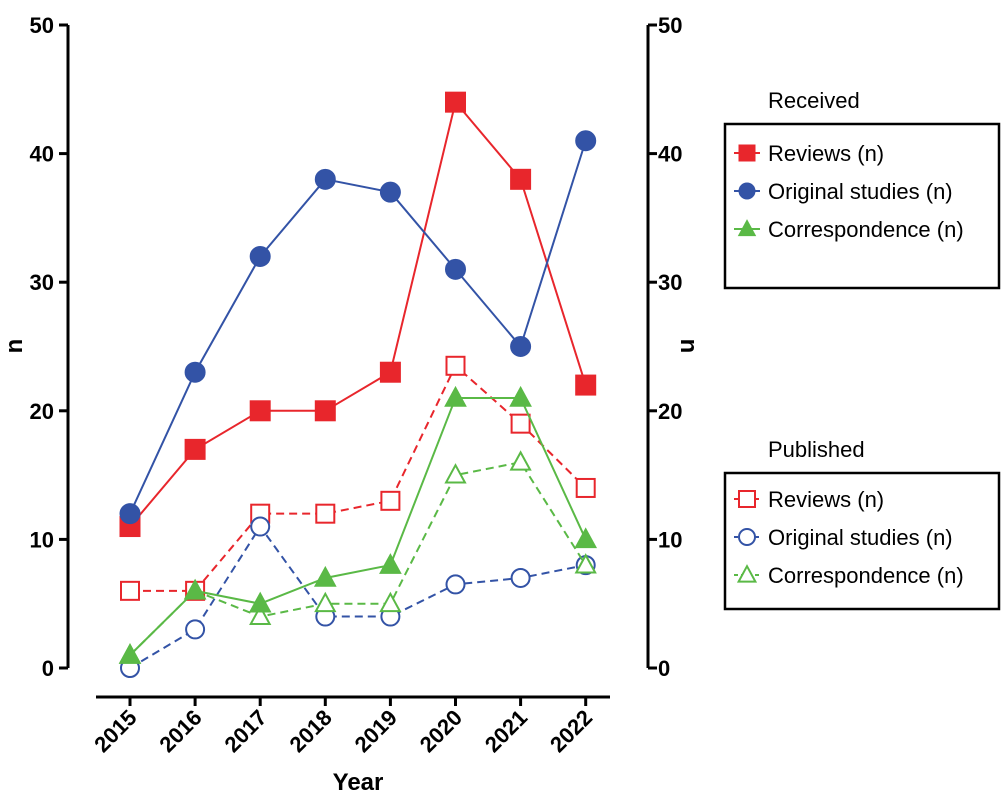  Describe the element at coordinates (688, 346) in the screenshot. I see `y-axis-title-right: n` at that location.